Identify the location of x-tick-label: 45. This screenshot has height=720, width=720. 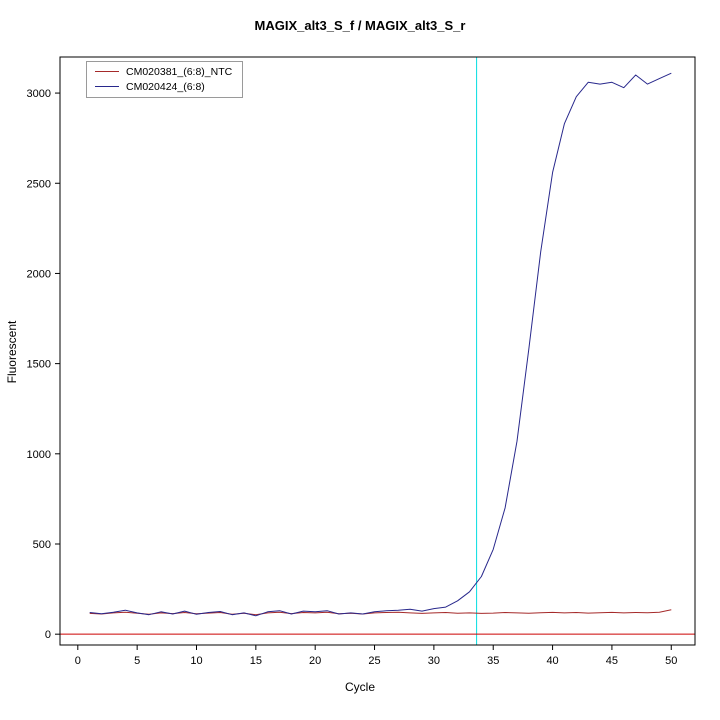
(612, 661).